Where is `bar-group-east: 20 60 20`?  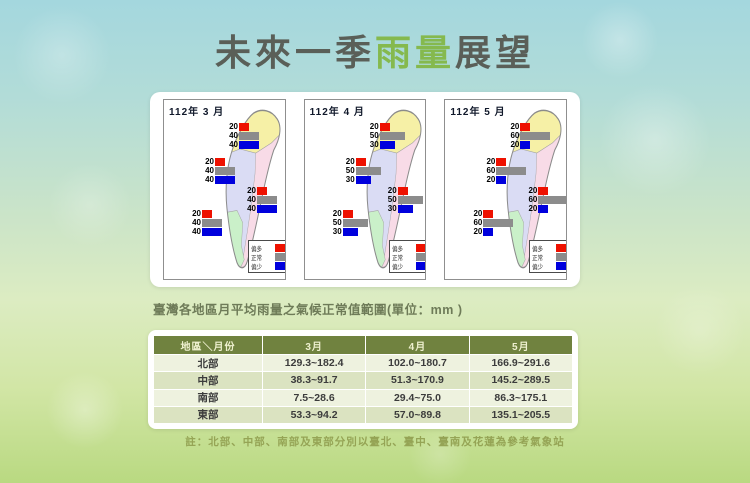 bar-group-east: 20 60 20 is located at coordinates (546, 199).